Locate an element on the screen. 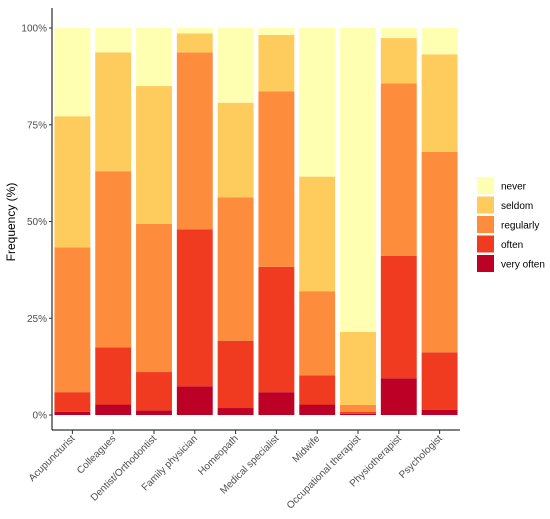  y-ticks-group: 0% 25% 50% 75% 100% is located at coordinates (36, 223).